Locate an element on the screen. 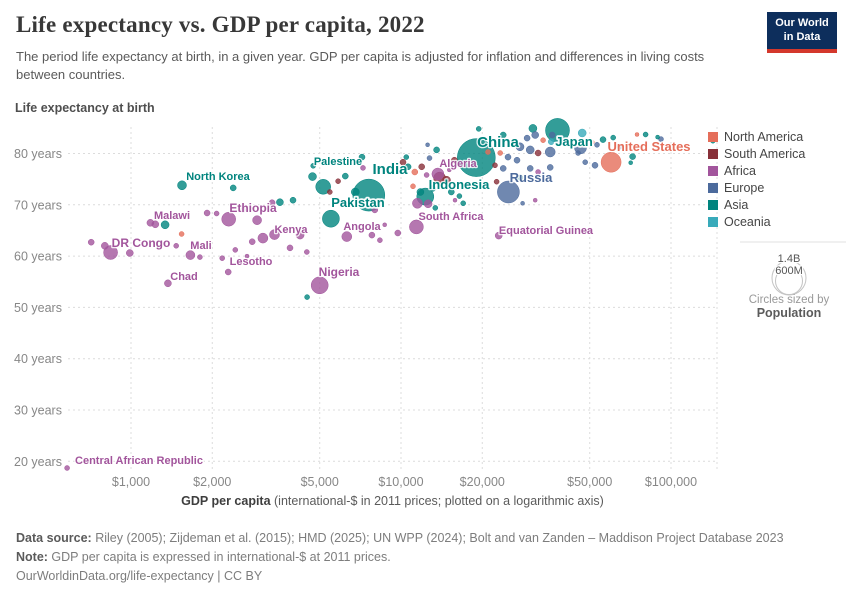 This screenshot has height=600, width=850. country-label-south-africa: South Africa is located at coordinates (451, 217).